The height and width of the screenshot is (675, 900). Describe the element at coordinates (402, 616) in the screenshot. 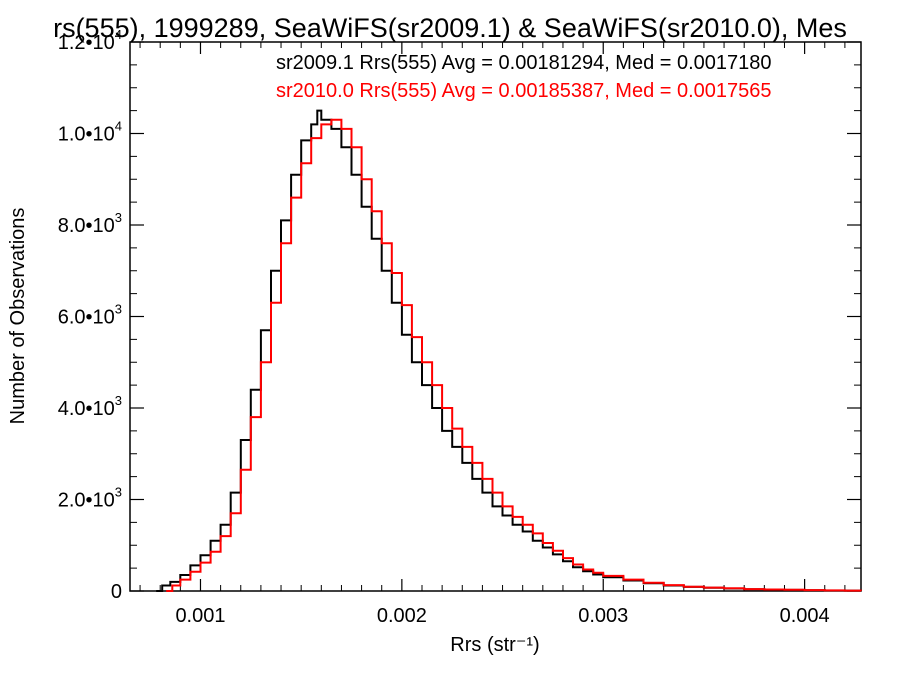

I see `x-tick-label: 0.002` at that location.